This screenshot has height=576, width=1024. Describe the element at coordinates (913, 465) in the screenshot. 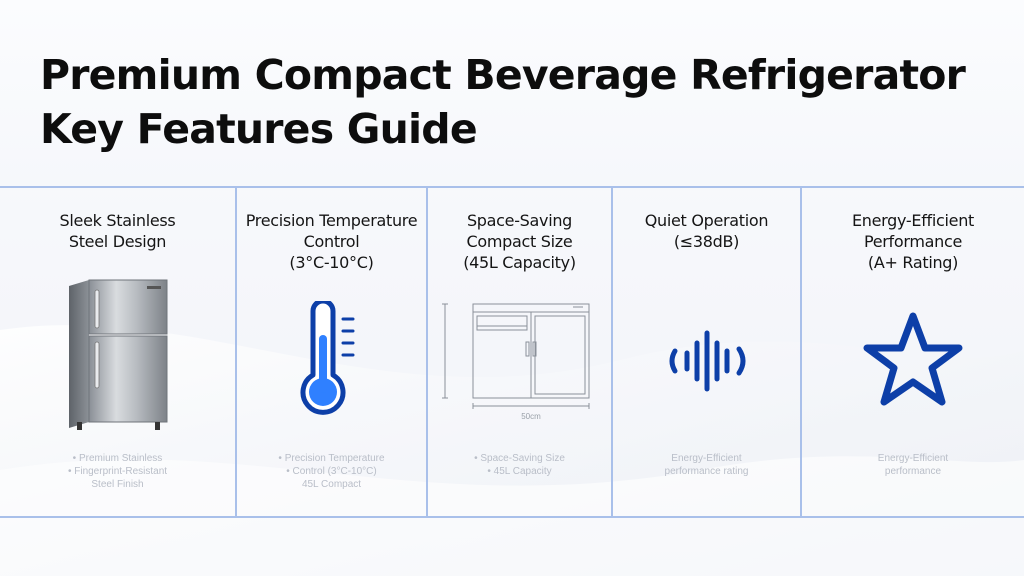

I see `feature-faint-text: Energy-Efficient performance` at that location.